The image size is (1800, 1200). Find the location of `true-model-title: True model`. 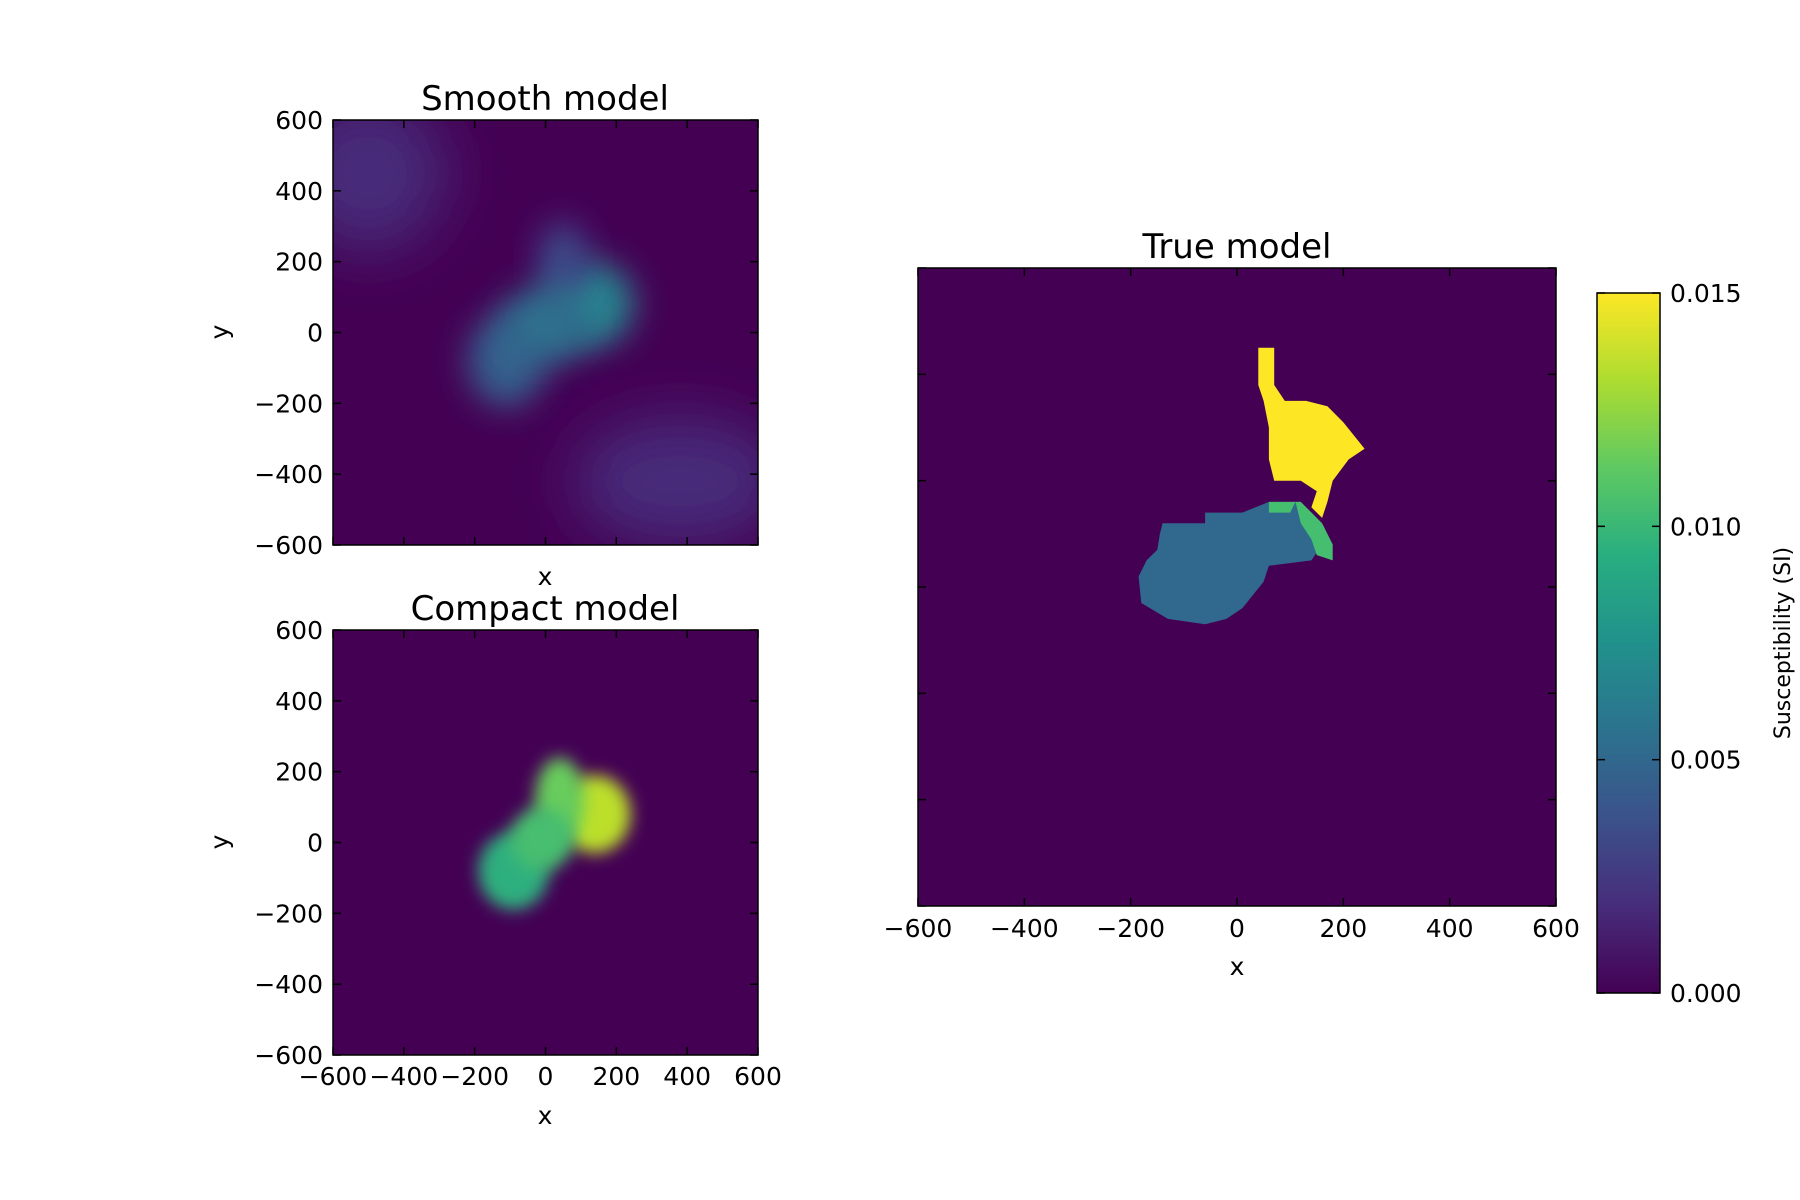

true-model-title: True model is located at coordinates (1237, 247).